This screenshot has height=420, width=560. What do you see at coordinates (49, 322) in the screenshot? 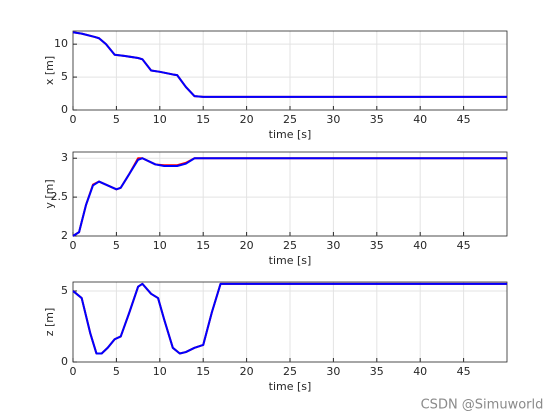
I see `y-axis-label: z [m]` at bounding box center [49, 322].